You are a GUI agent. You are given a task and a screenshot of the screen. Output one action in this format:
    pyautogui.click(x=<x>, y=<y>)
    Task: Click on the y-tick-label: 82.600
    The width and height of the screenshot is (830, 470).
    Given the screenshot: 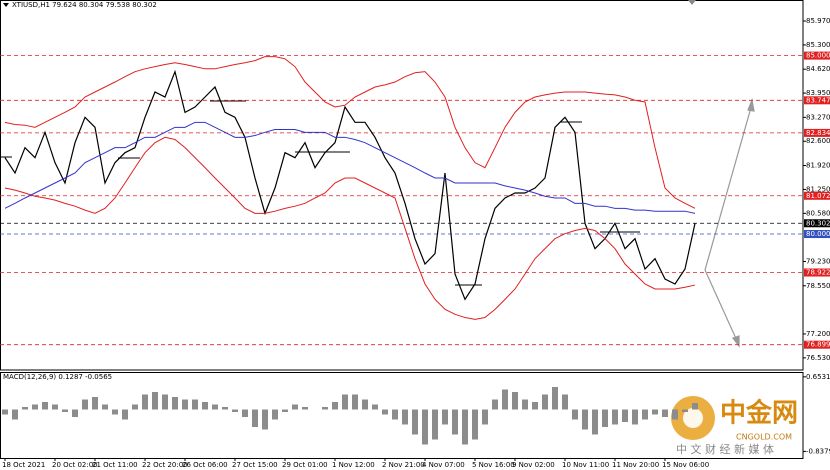 What is the action you would take?
    pyautogui.click(x=818, y=141)
    